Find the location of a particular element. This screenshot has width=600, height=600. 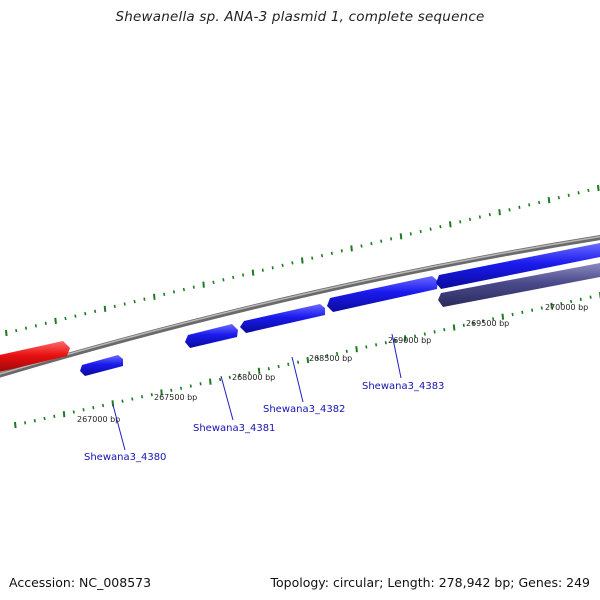

gene-arrow-next is located at coordinates (518, 266).